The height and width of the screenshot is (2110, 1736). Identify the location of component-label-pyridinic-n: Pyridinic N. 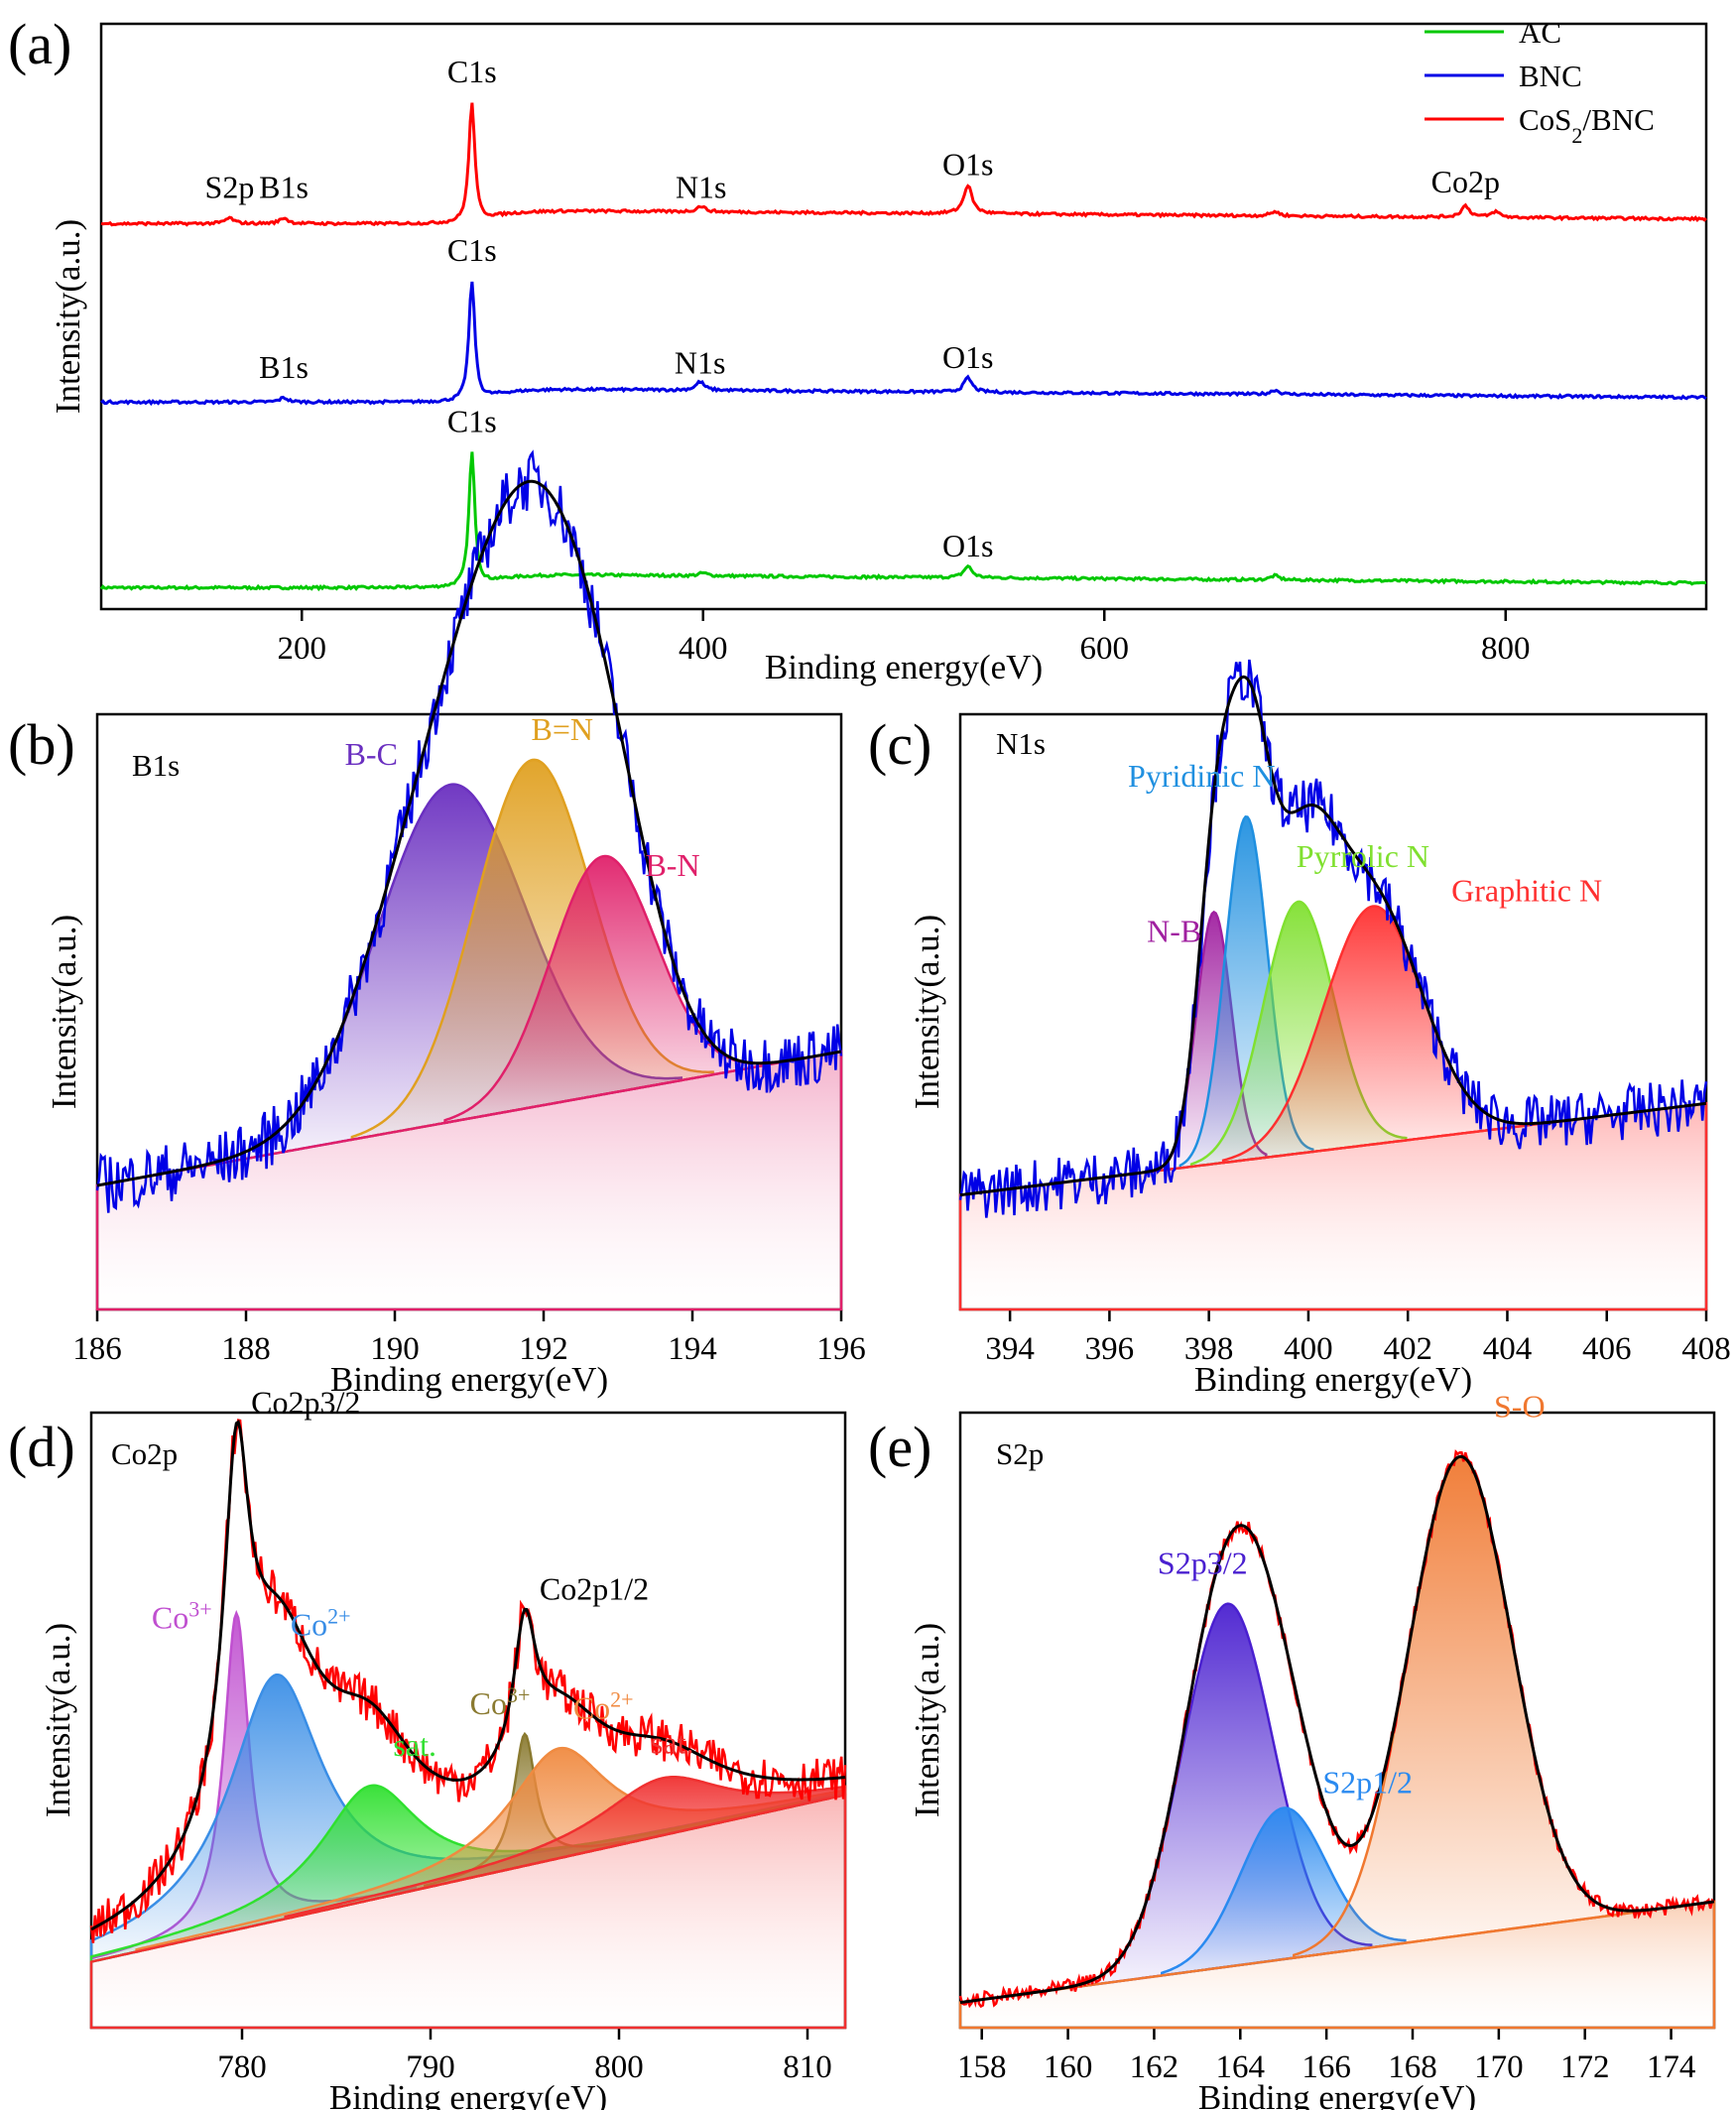
(1201, 776).